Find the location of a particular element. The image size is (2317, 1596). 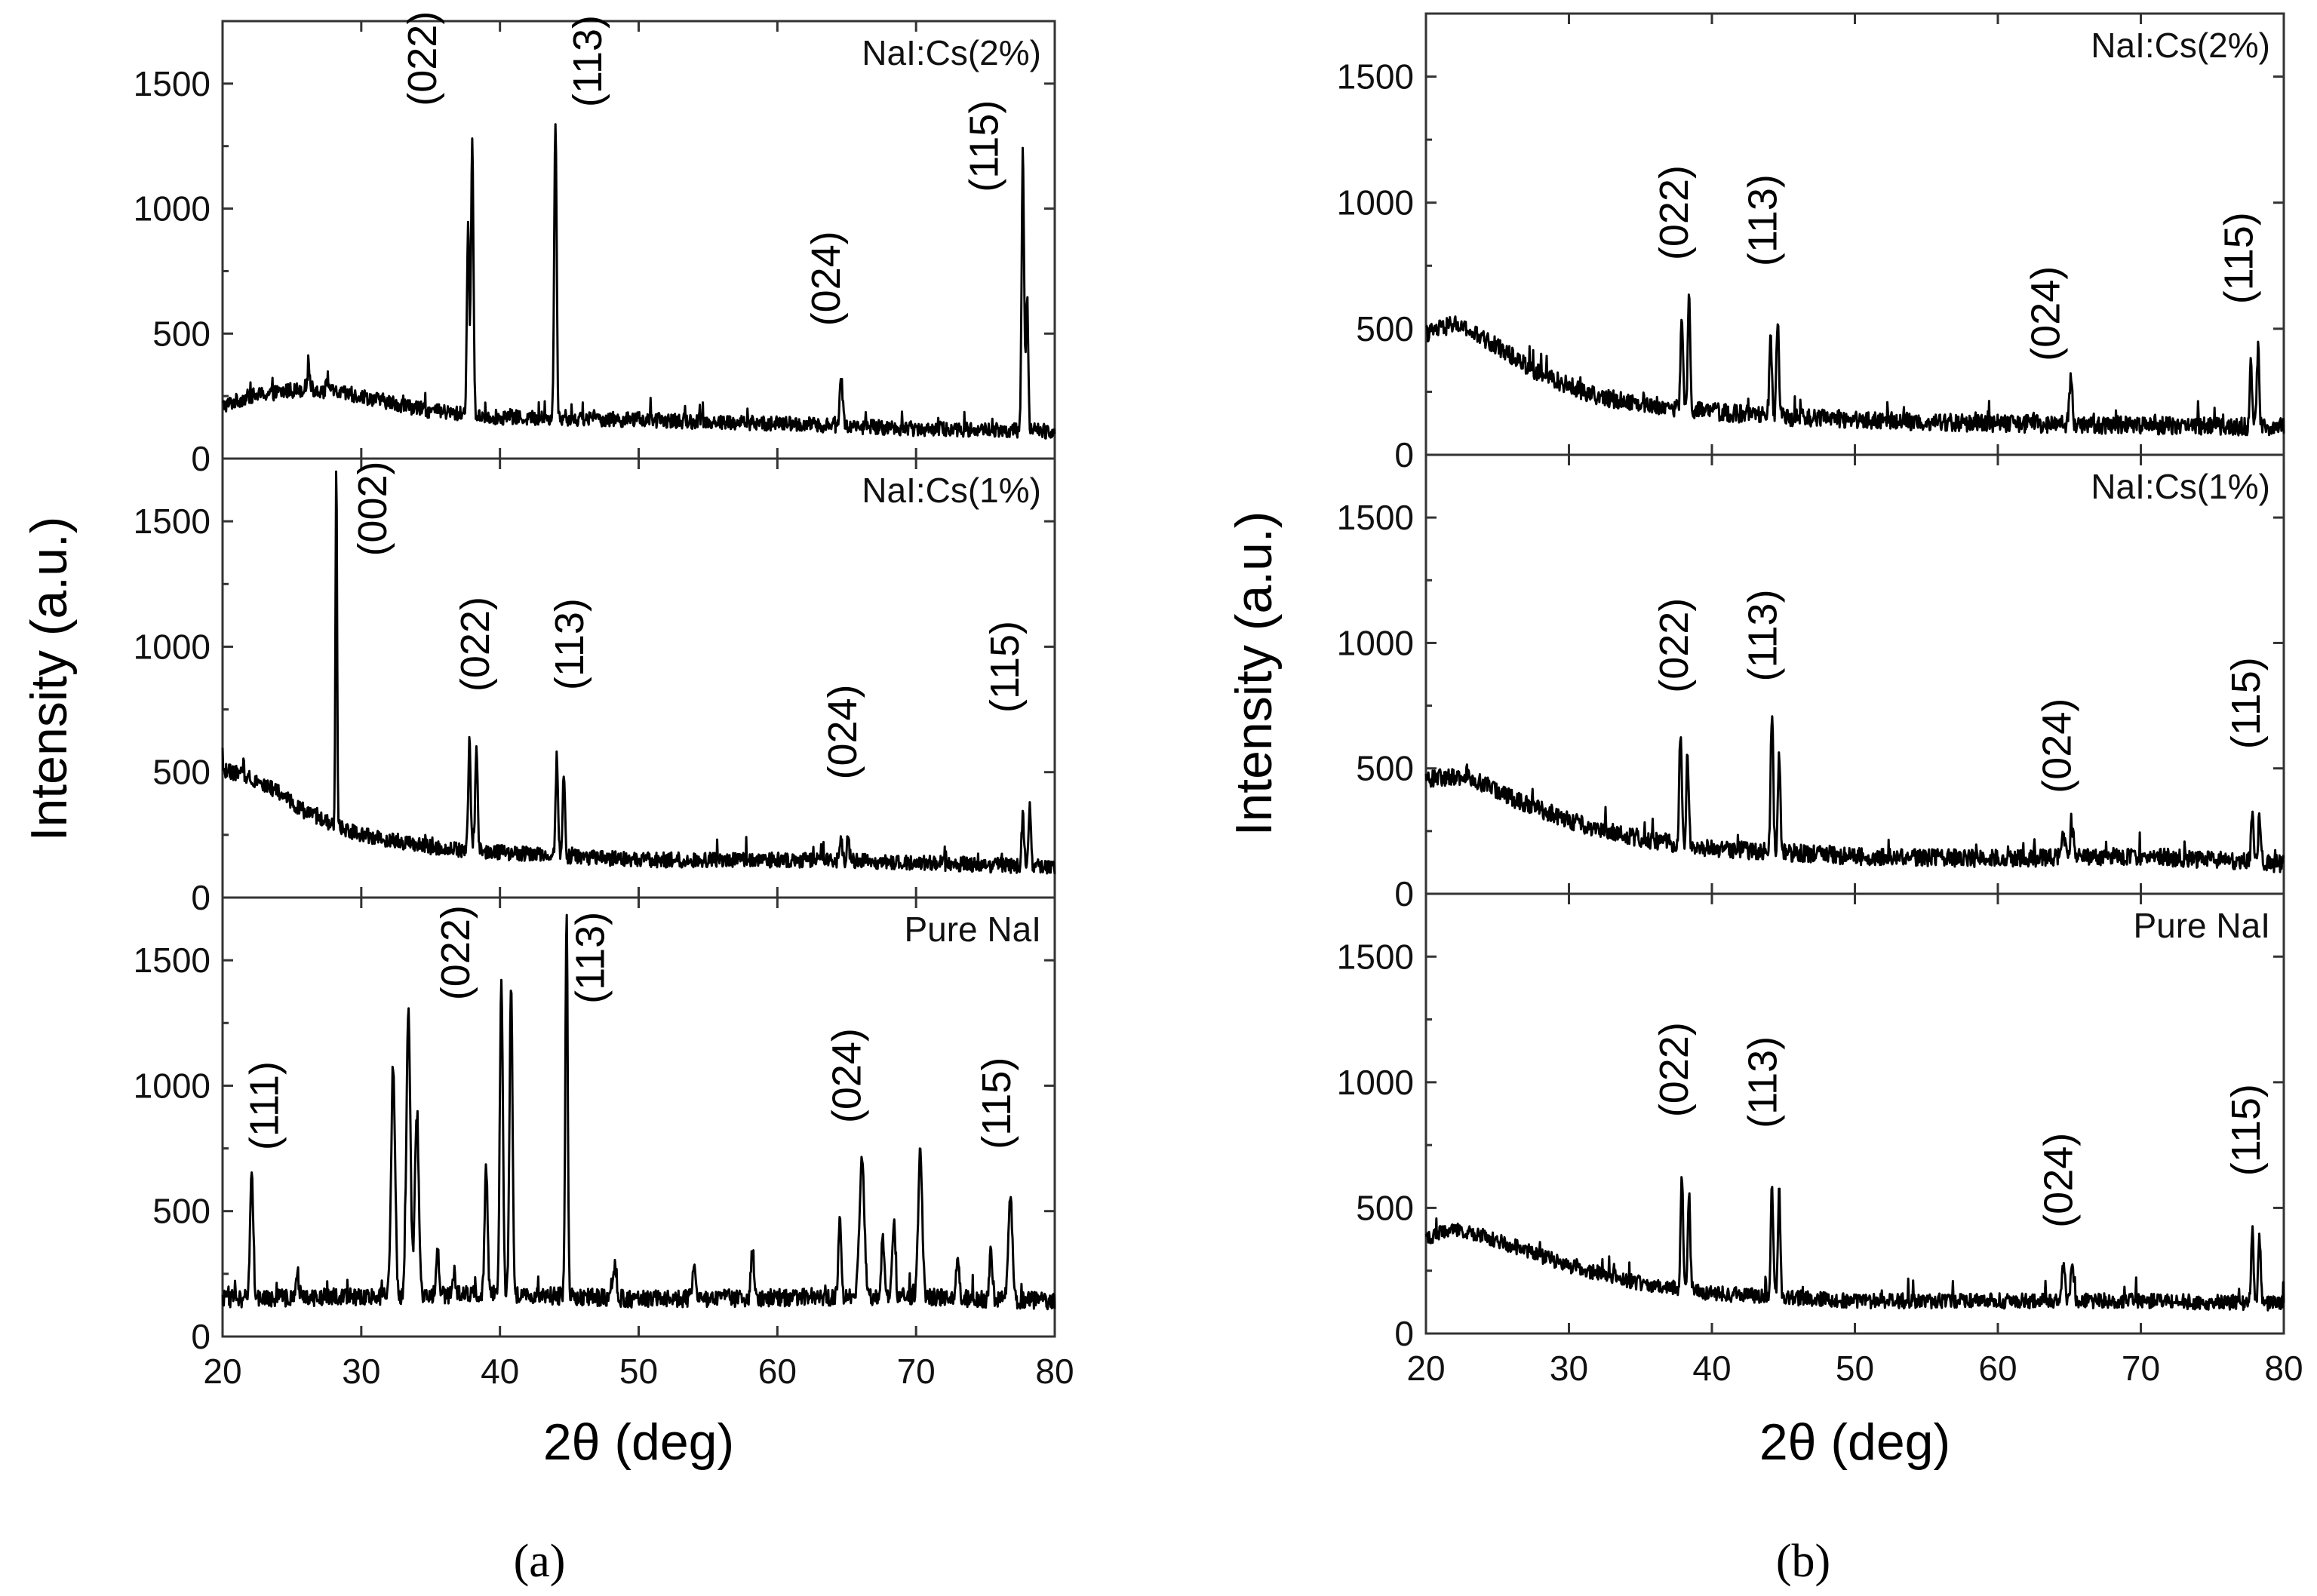

figure-caption: (b) is located at coordinates (1803, 1562).